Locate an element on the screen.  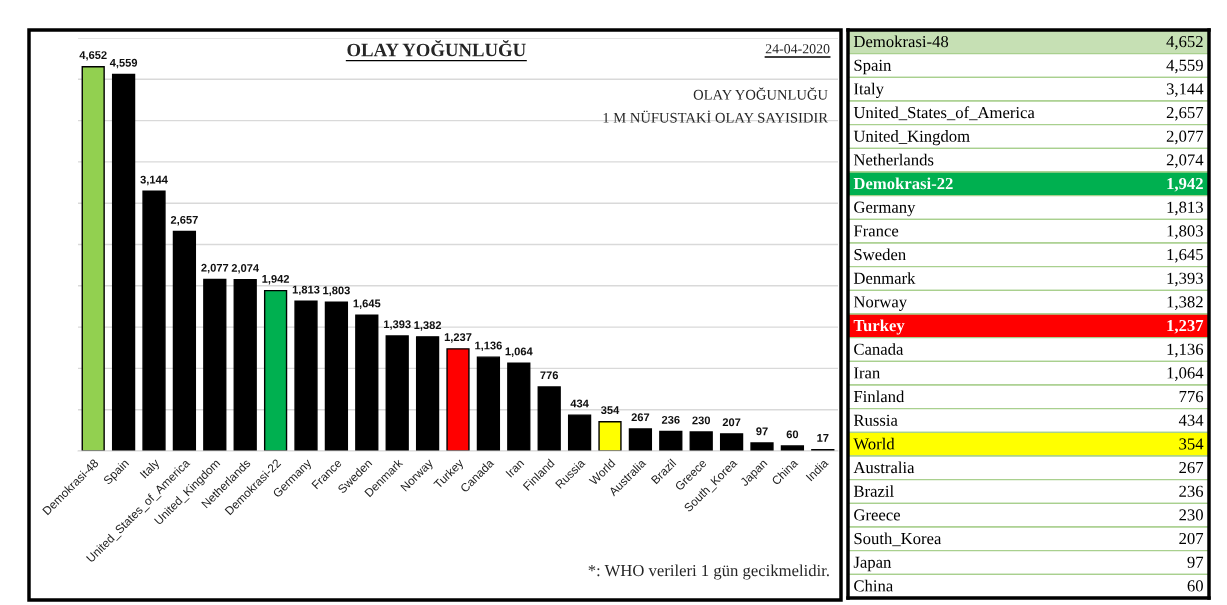
category-label: Japan is located at coordinates (872, 564).